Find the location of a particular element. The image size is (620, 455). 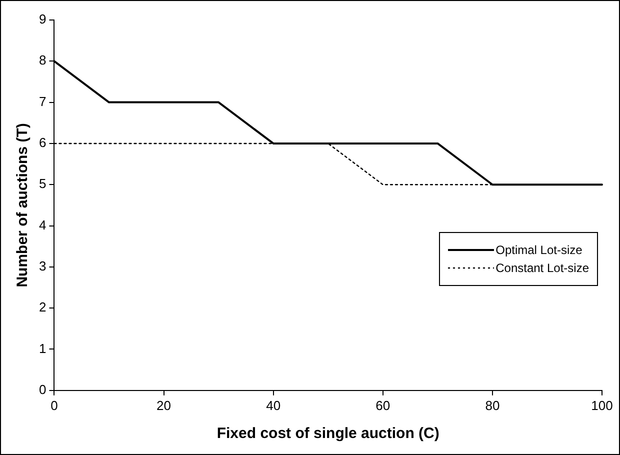

x-tick-label: 20 is located at coordinates (164, 405).